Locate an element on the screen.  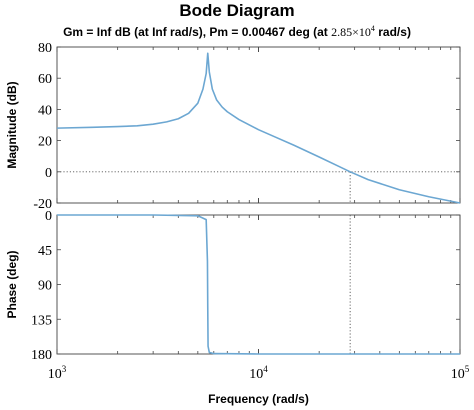
magnitude-y-axis-label: Magnitude (dB) is located at coordinates (12, 124).